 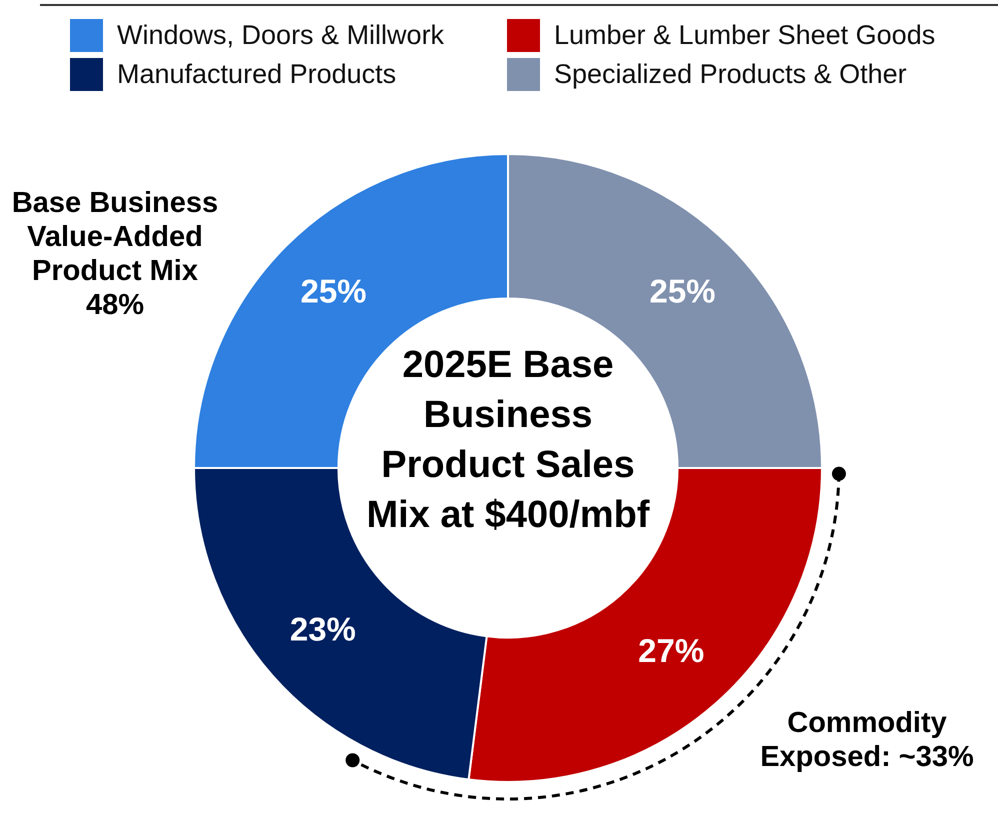 I want to click on legend-label: Lumber & Lumber Sheet Goods, so click(x=745, y=35).